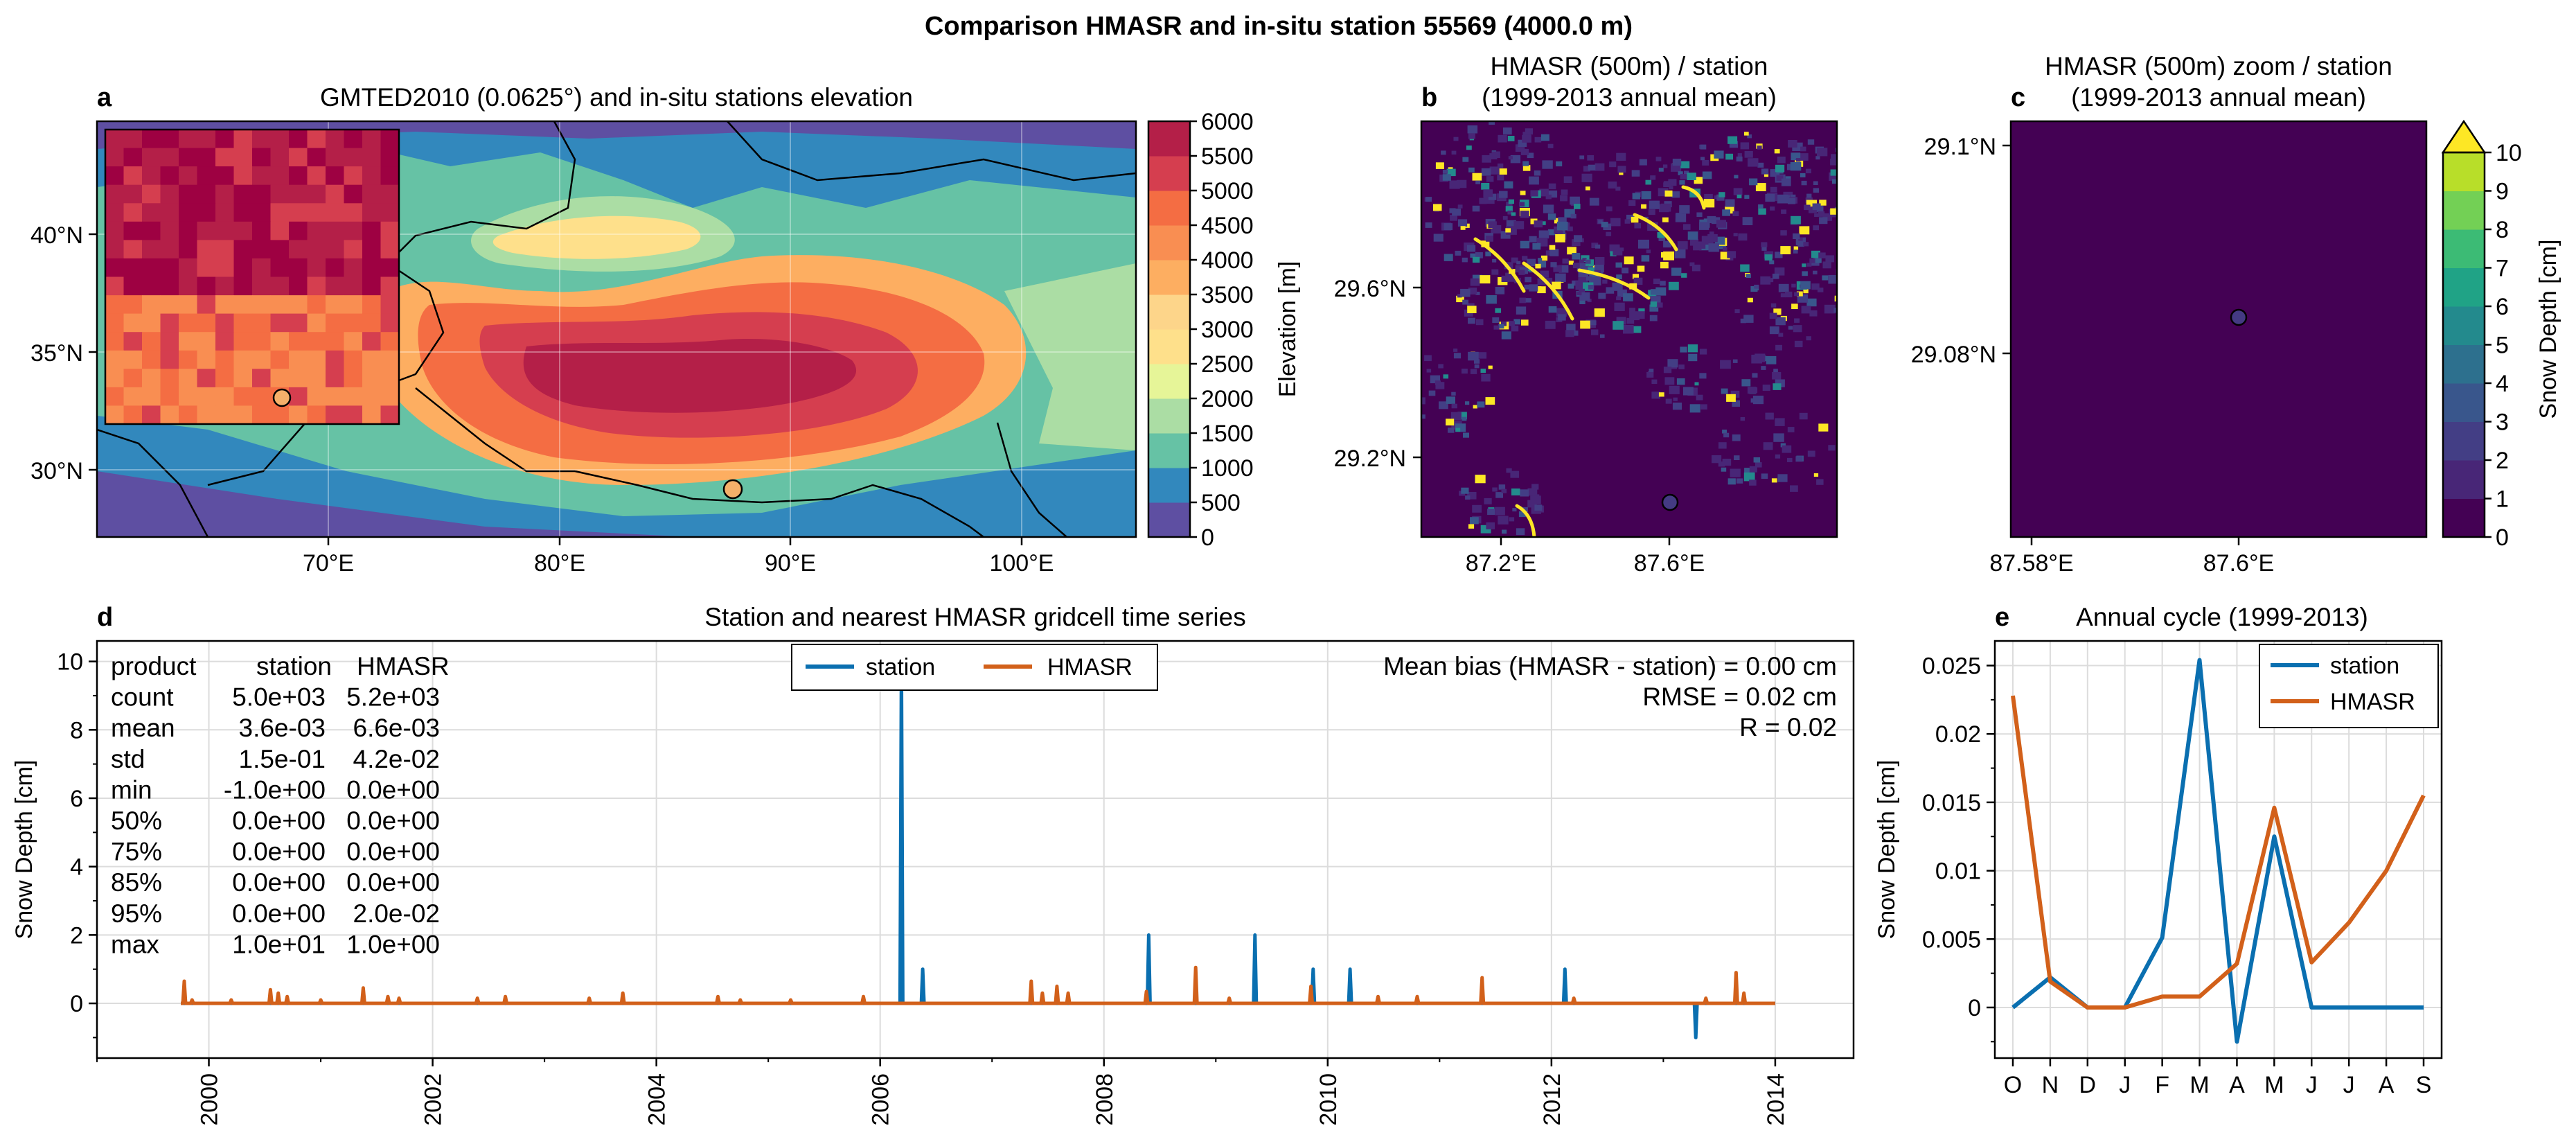  What do you see at coordinates (1951, 803) in the screenshot?
I see `panel-e-y-tick: 0.015` at bounding box center [1951, 803].